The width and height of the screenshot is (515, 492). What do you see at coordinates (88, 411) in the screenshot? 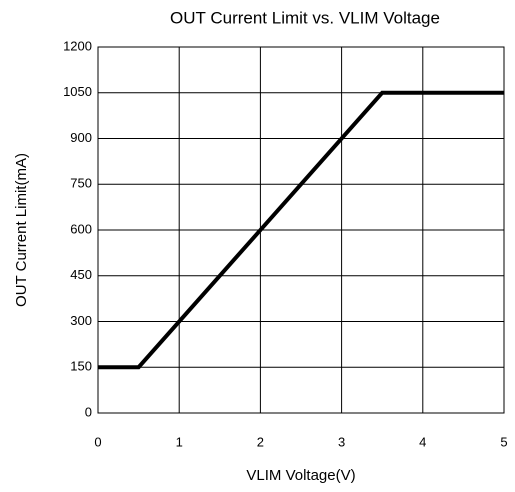
I see `y-tick-label: 0` at bounding box center [88, 411].